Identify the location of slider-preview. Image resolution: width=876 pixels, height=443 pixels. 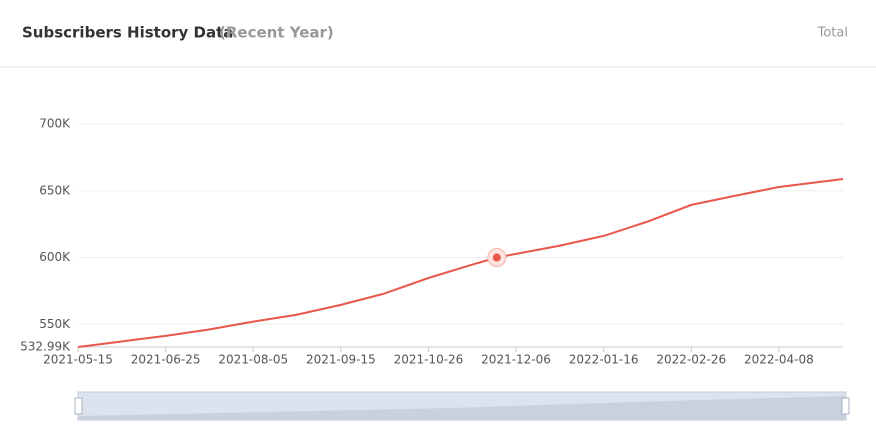
(462, 408).